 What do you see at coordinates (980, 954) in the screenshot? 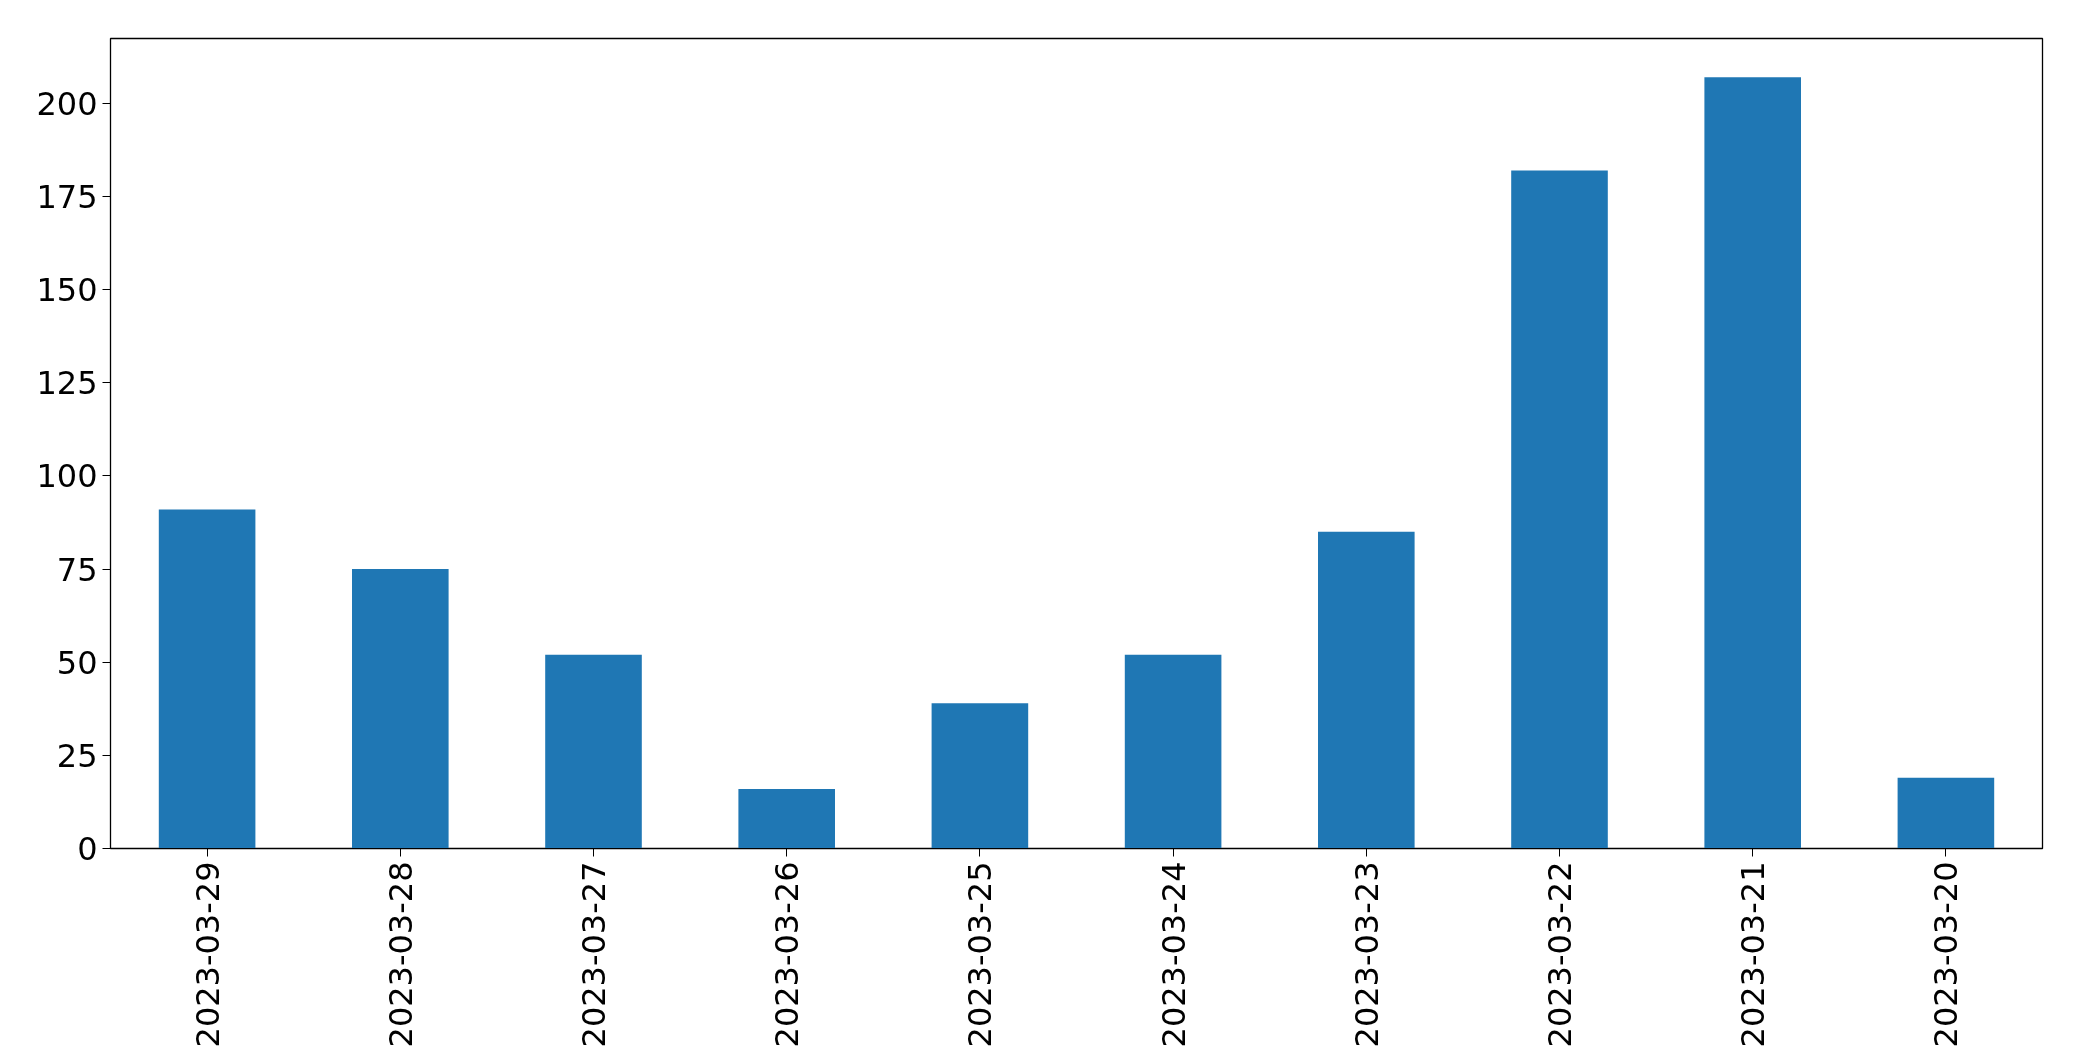
I see `x-tick-label: 2023-03-25` at bounding box center [980, 954].